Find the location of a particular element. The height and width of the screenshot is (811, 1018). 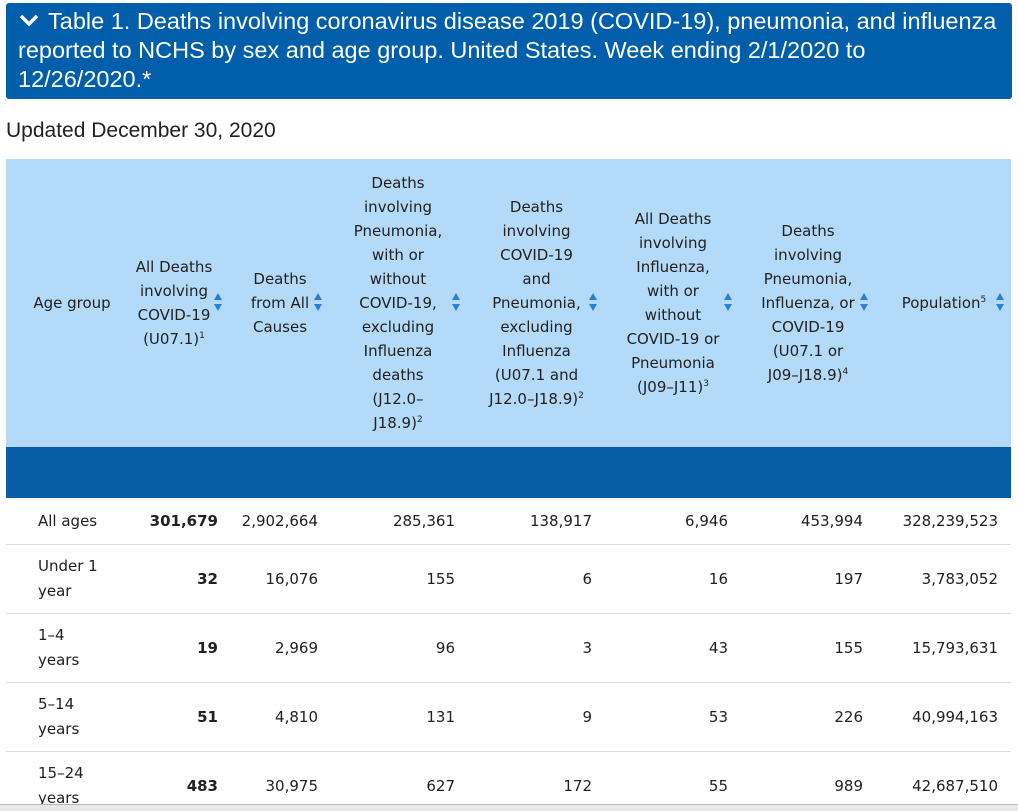

cell-age: All ages is located at coordinates (68, 521).